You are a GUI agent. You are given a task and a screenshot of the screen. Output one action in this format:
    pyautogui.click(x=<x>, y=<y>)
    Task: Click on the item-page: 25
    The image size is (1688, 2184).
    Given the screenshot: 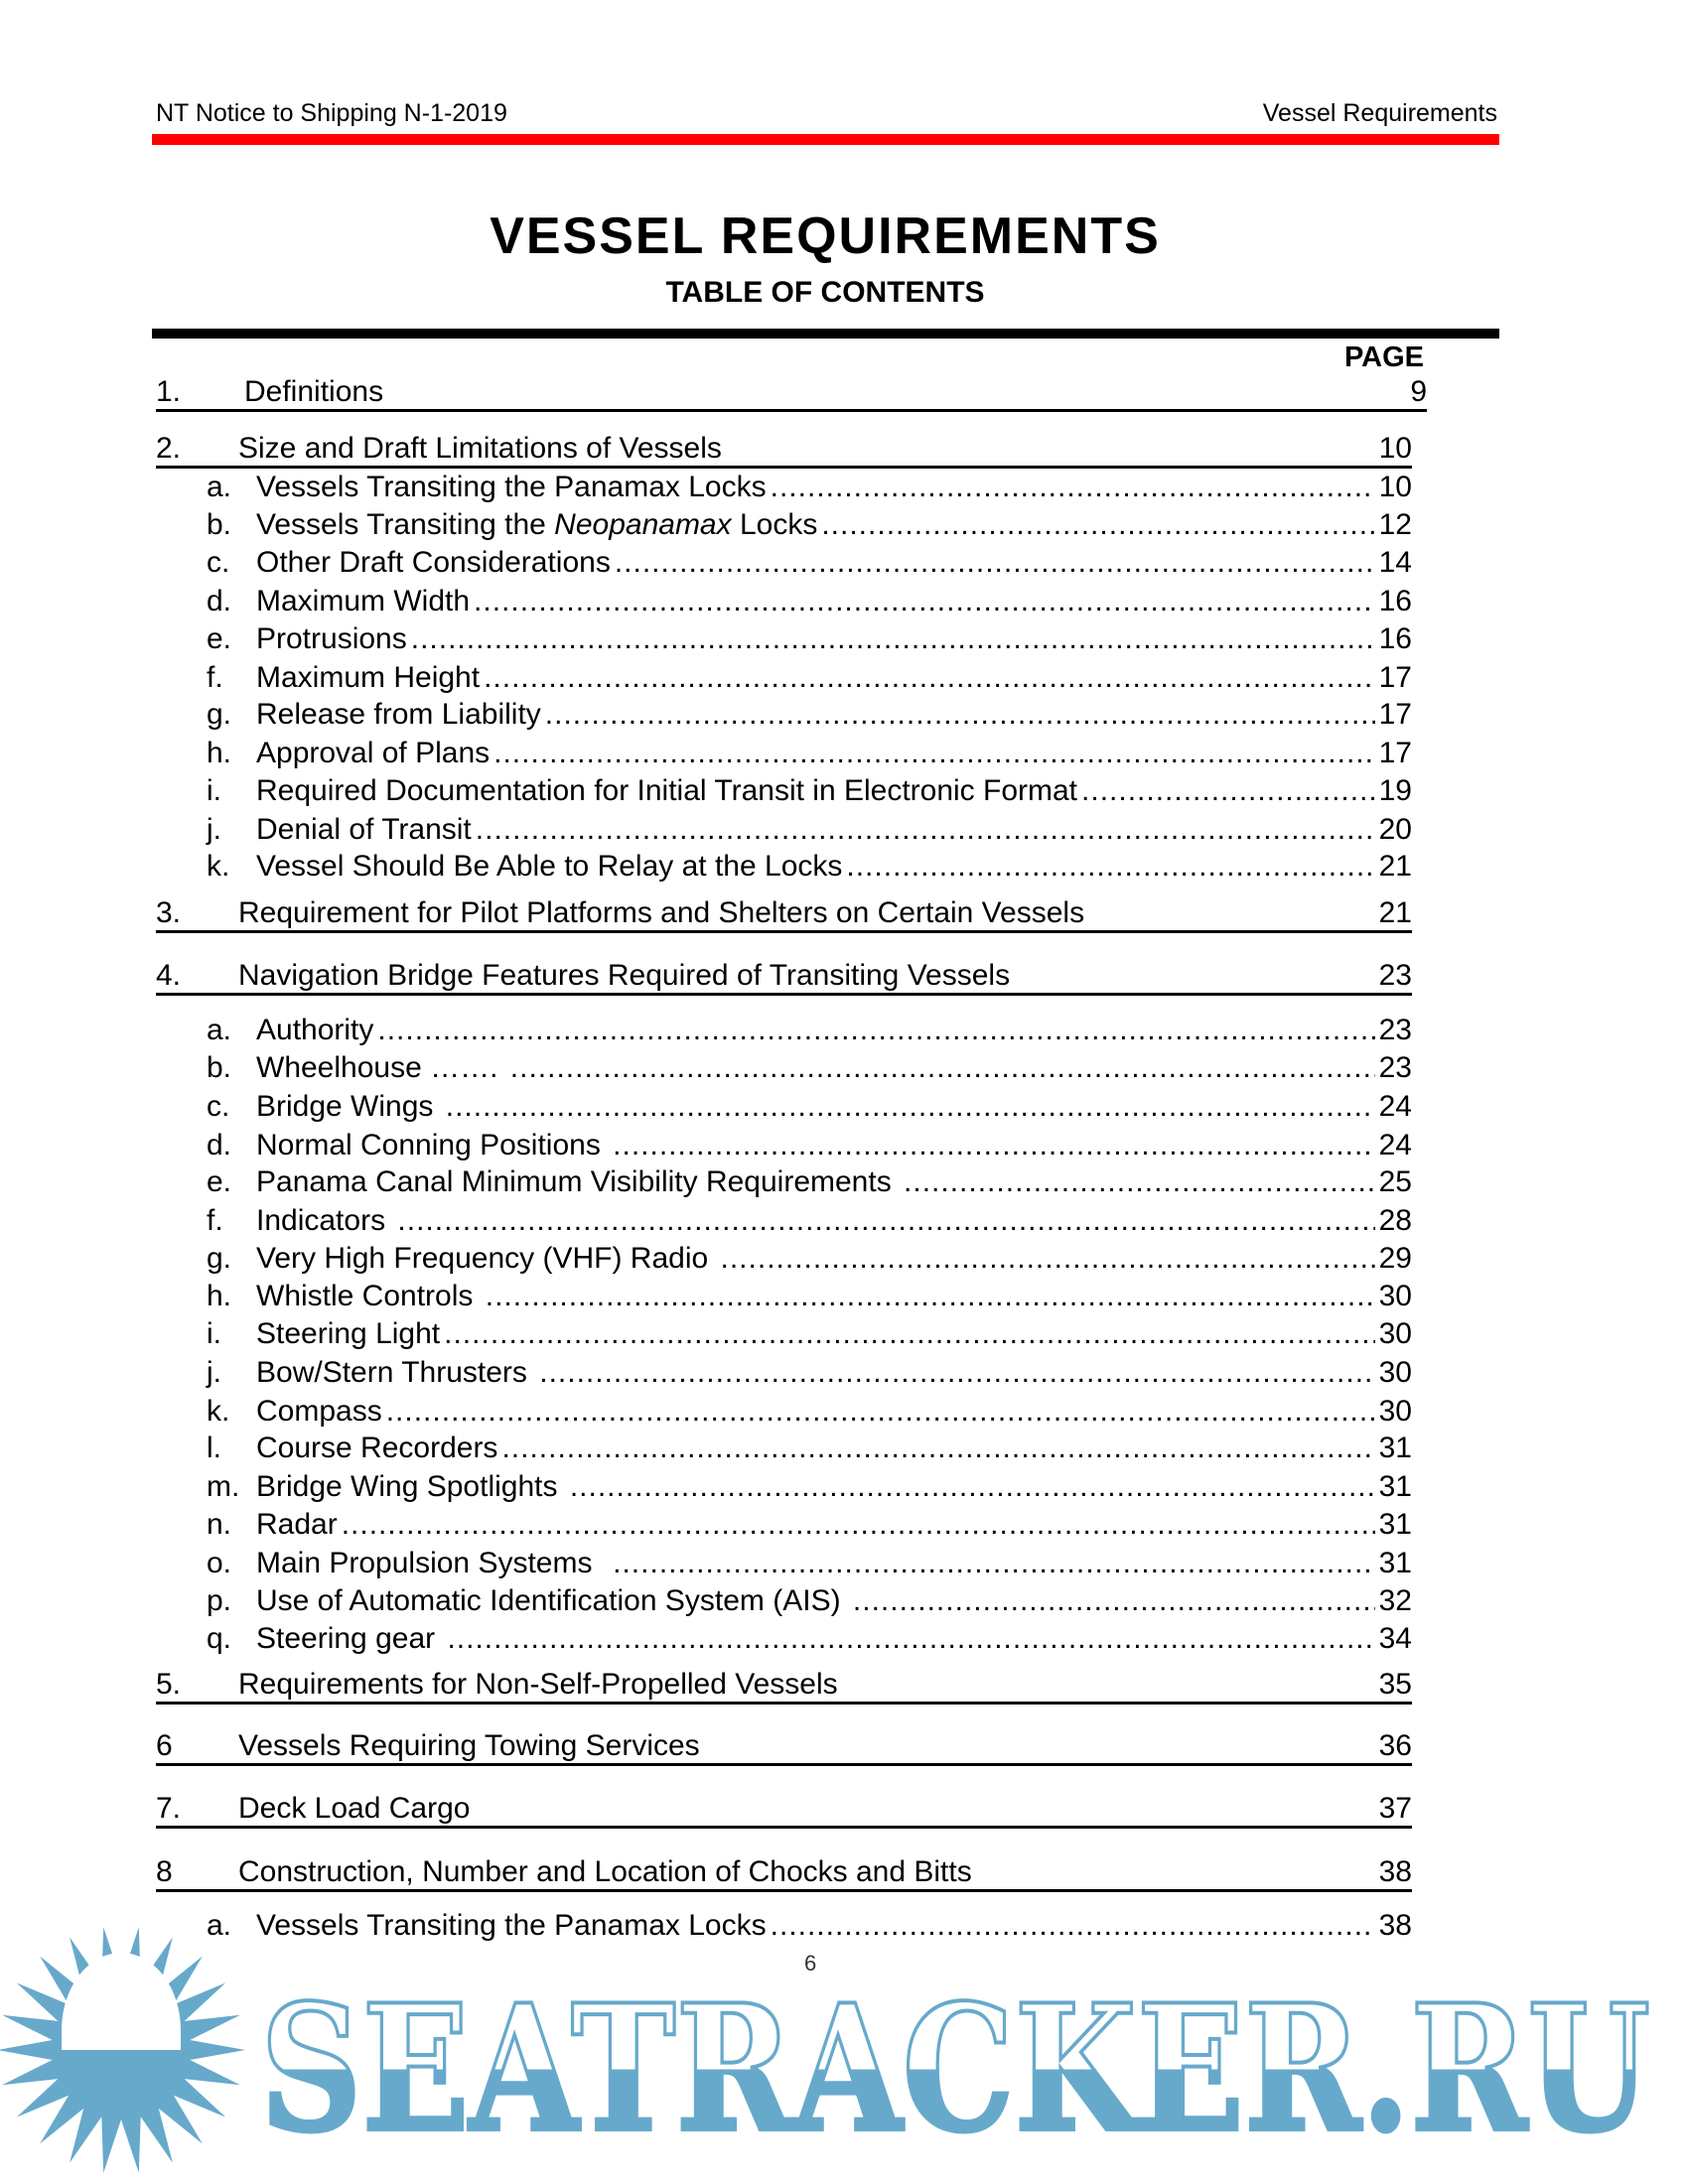 What is the action you would take?
    pyautogui.click(x=1395, y=1182)
    